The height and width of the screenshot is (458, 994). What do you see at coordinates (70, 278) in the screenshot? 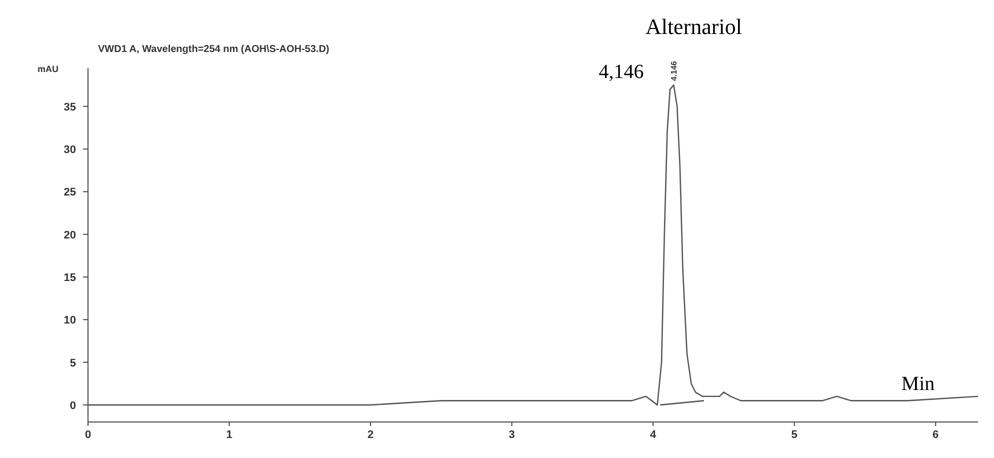
I see `y-tick-label: 15` at bounding box center [70, 278].